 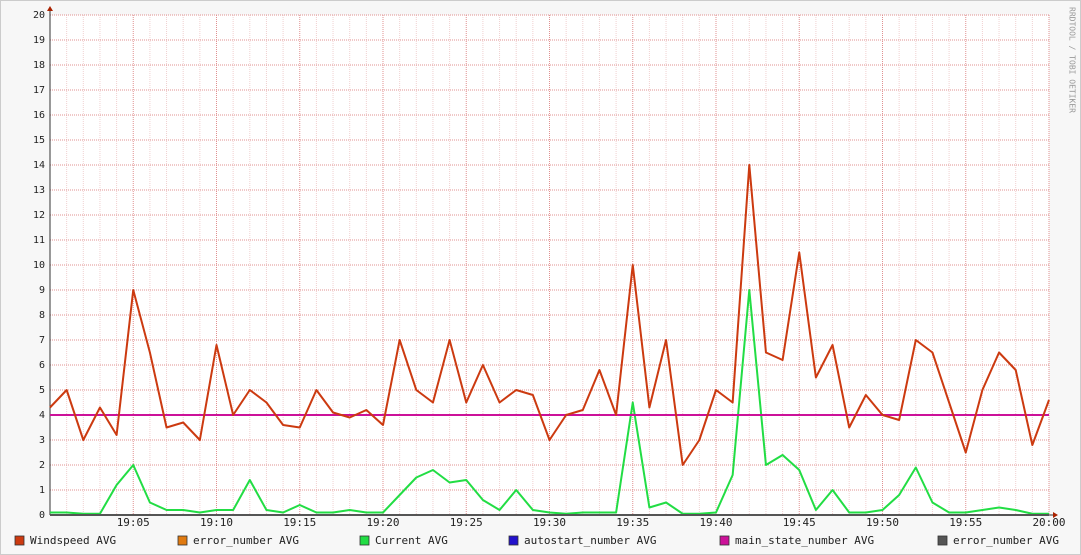 I want to click on x-tick-label: 20:00, so click(x=1048, y=522).